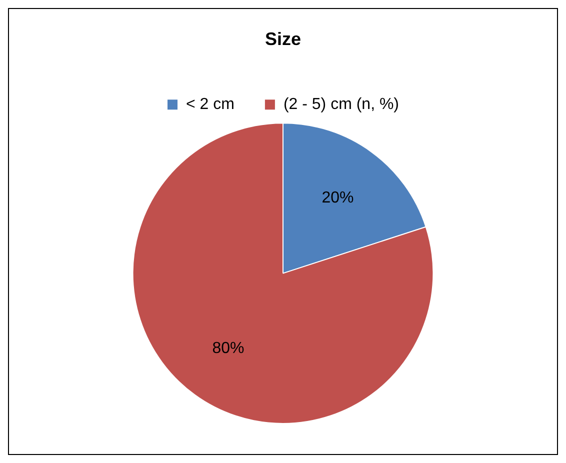 This screenshot has width=566, height=463. Describe the element at coordinates (283, 38) in the screenshot. I see `chart-title: Size` at that location.